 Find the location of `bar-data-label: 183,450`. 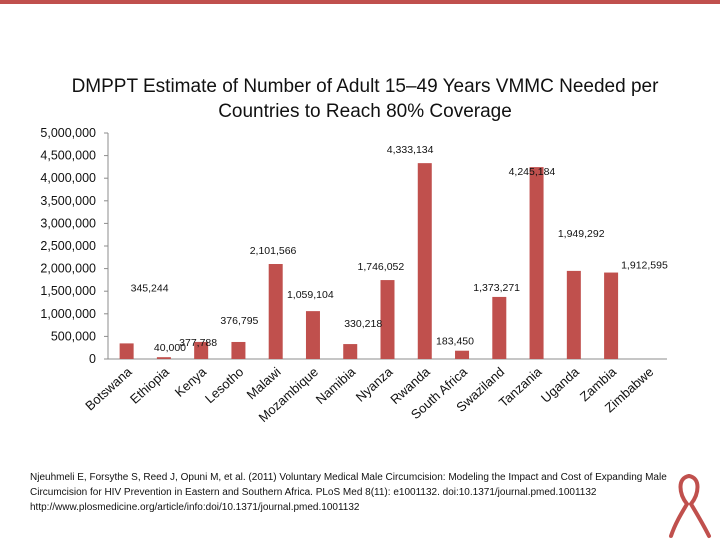

bar-data-label: 183,450 is located at coordinates (455, 342).